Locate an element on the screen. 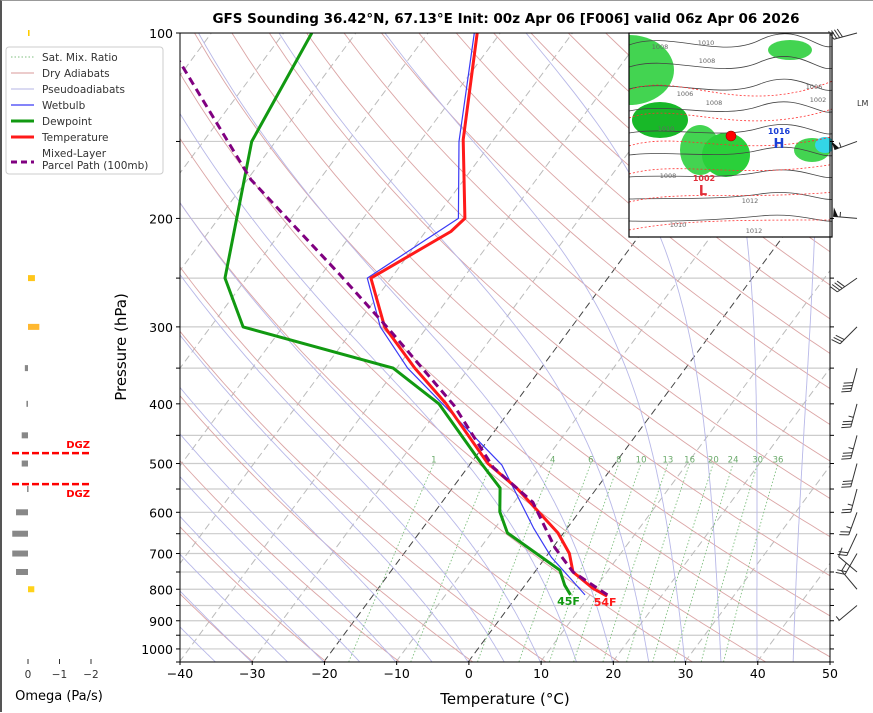  omega-tick-label: −1 is located at coordinates (59, 675).